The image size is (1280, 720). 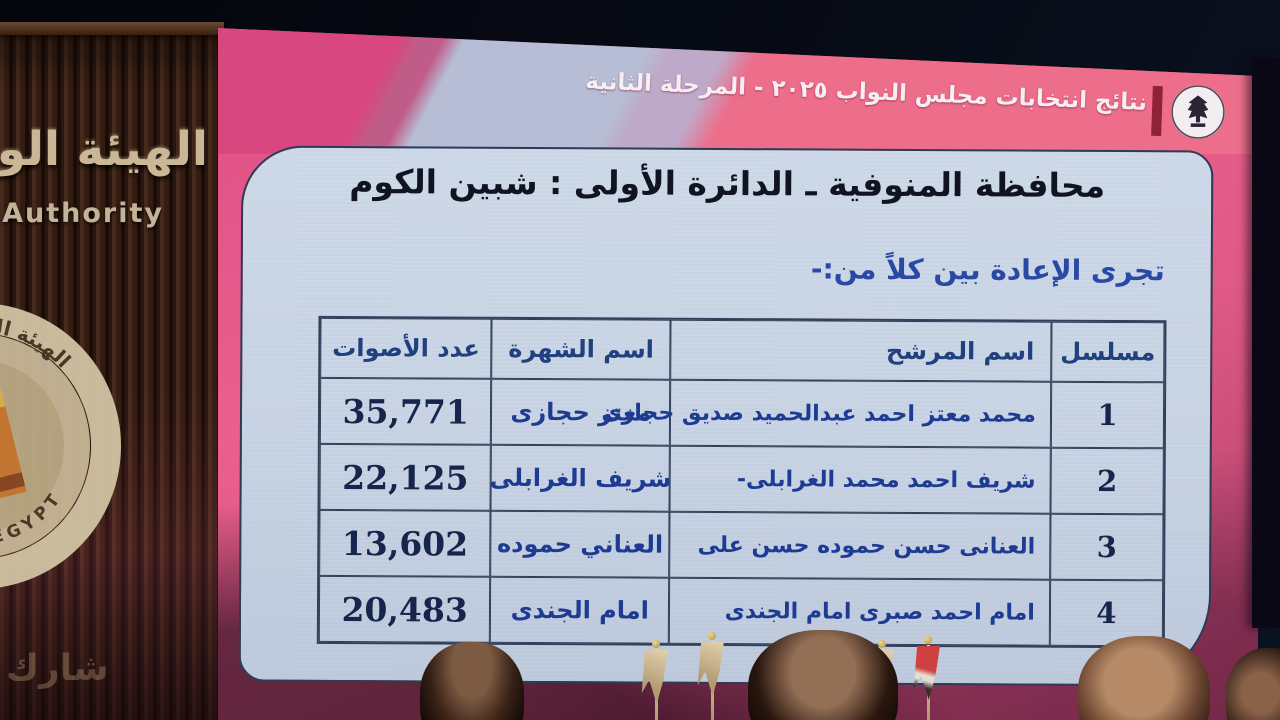 I want to click on table-row-2-serial: 2, so click(x=1107, y=481).